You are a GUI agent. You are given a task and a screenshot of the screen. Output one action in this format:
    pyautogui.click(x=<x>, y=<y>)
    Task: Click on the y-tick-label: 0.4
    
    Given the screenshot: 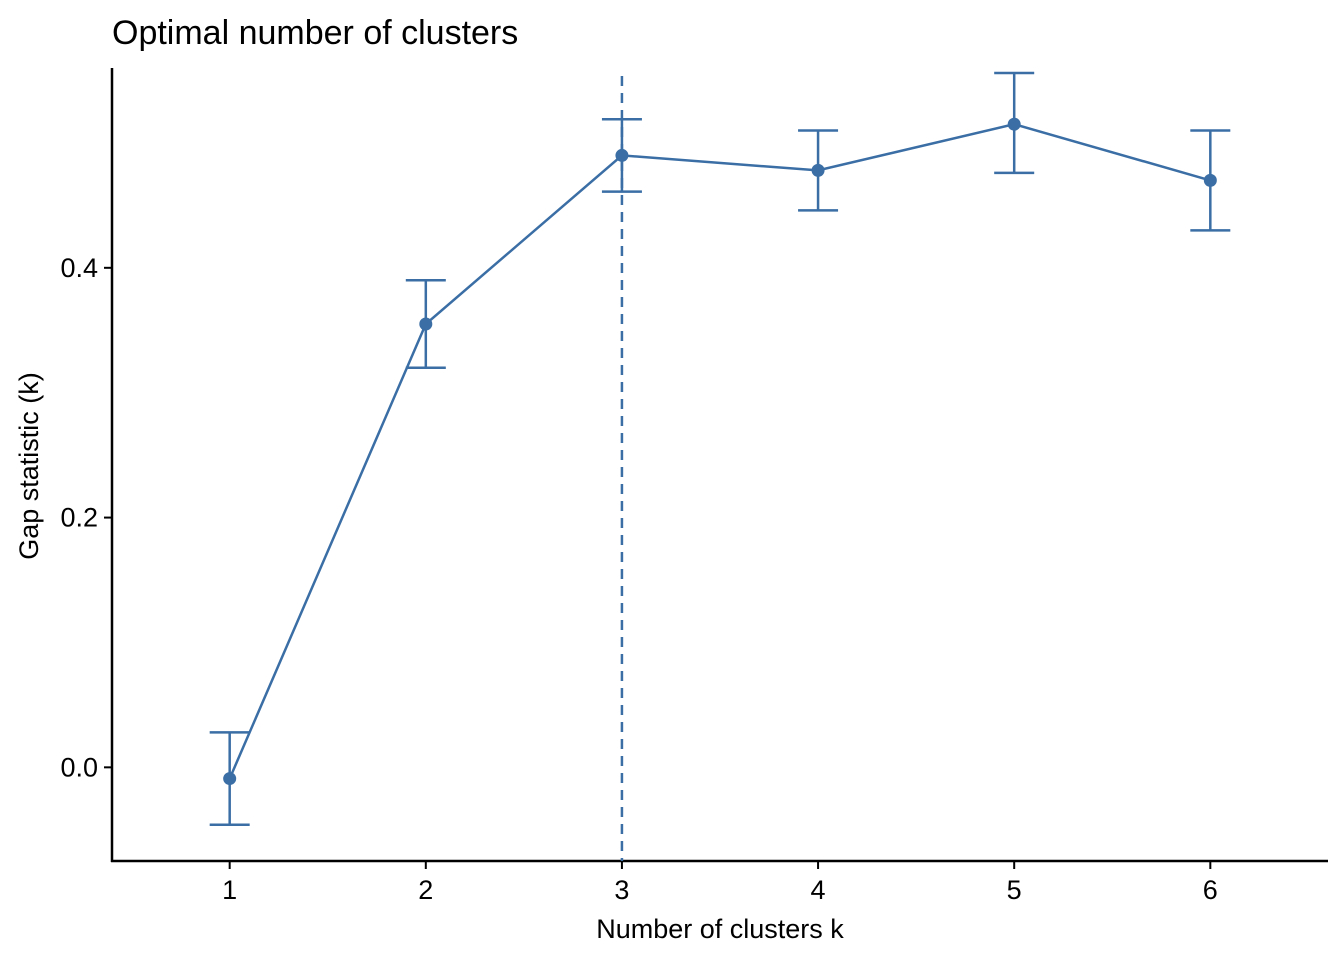 What is the action you would take?
    pyautogui.click(x=79, y=268)
    